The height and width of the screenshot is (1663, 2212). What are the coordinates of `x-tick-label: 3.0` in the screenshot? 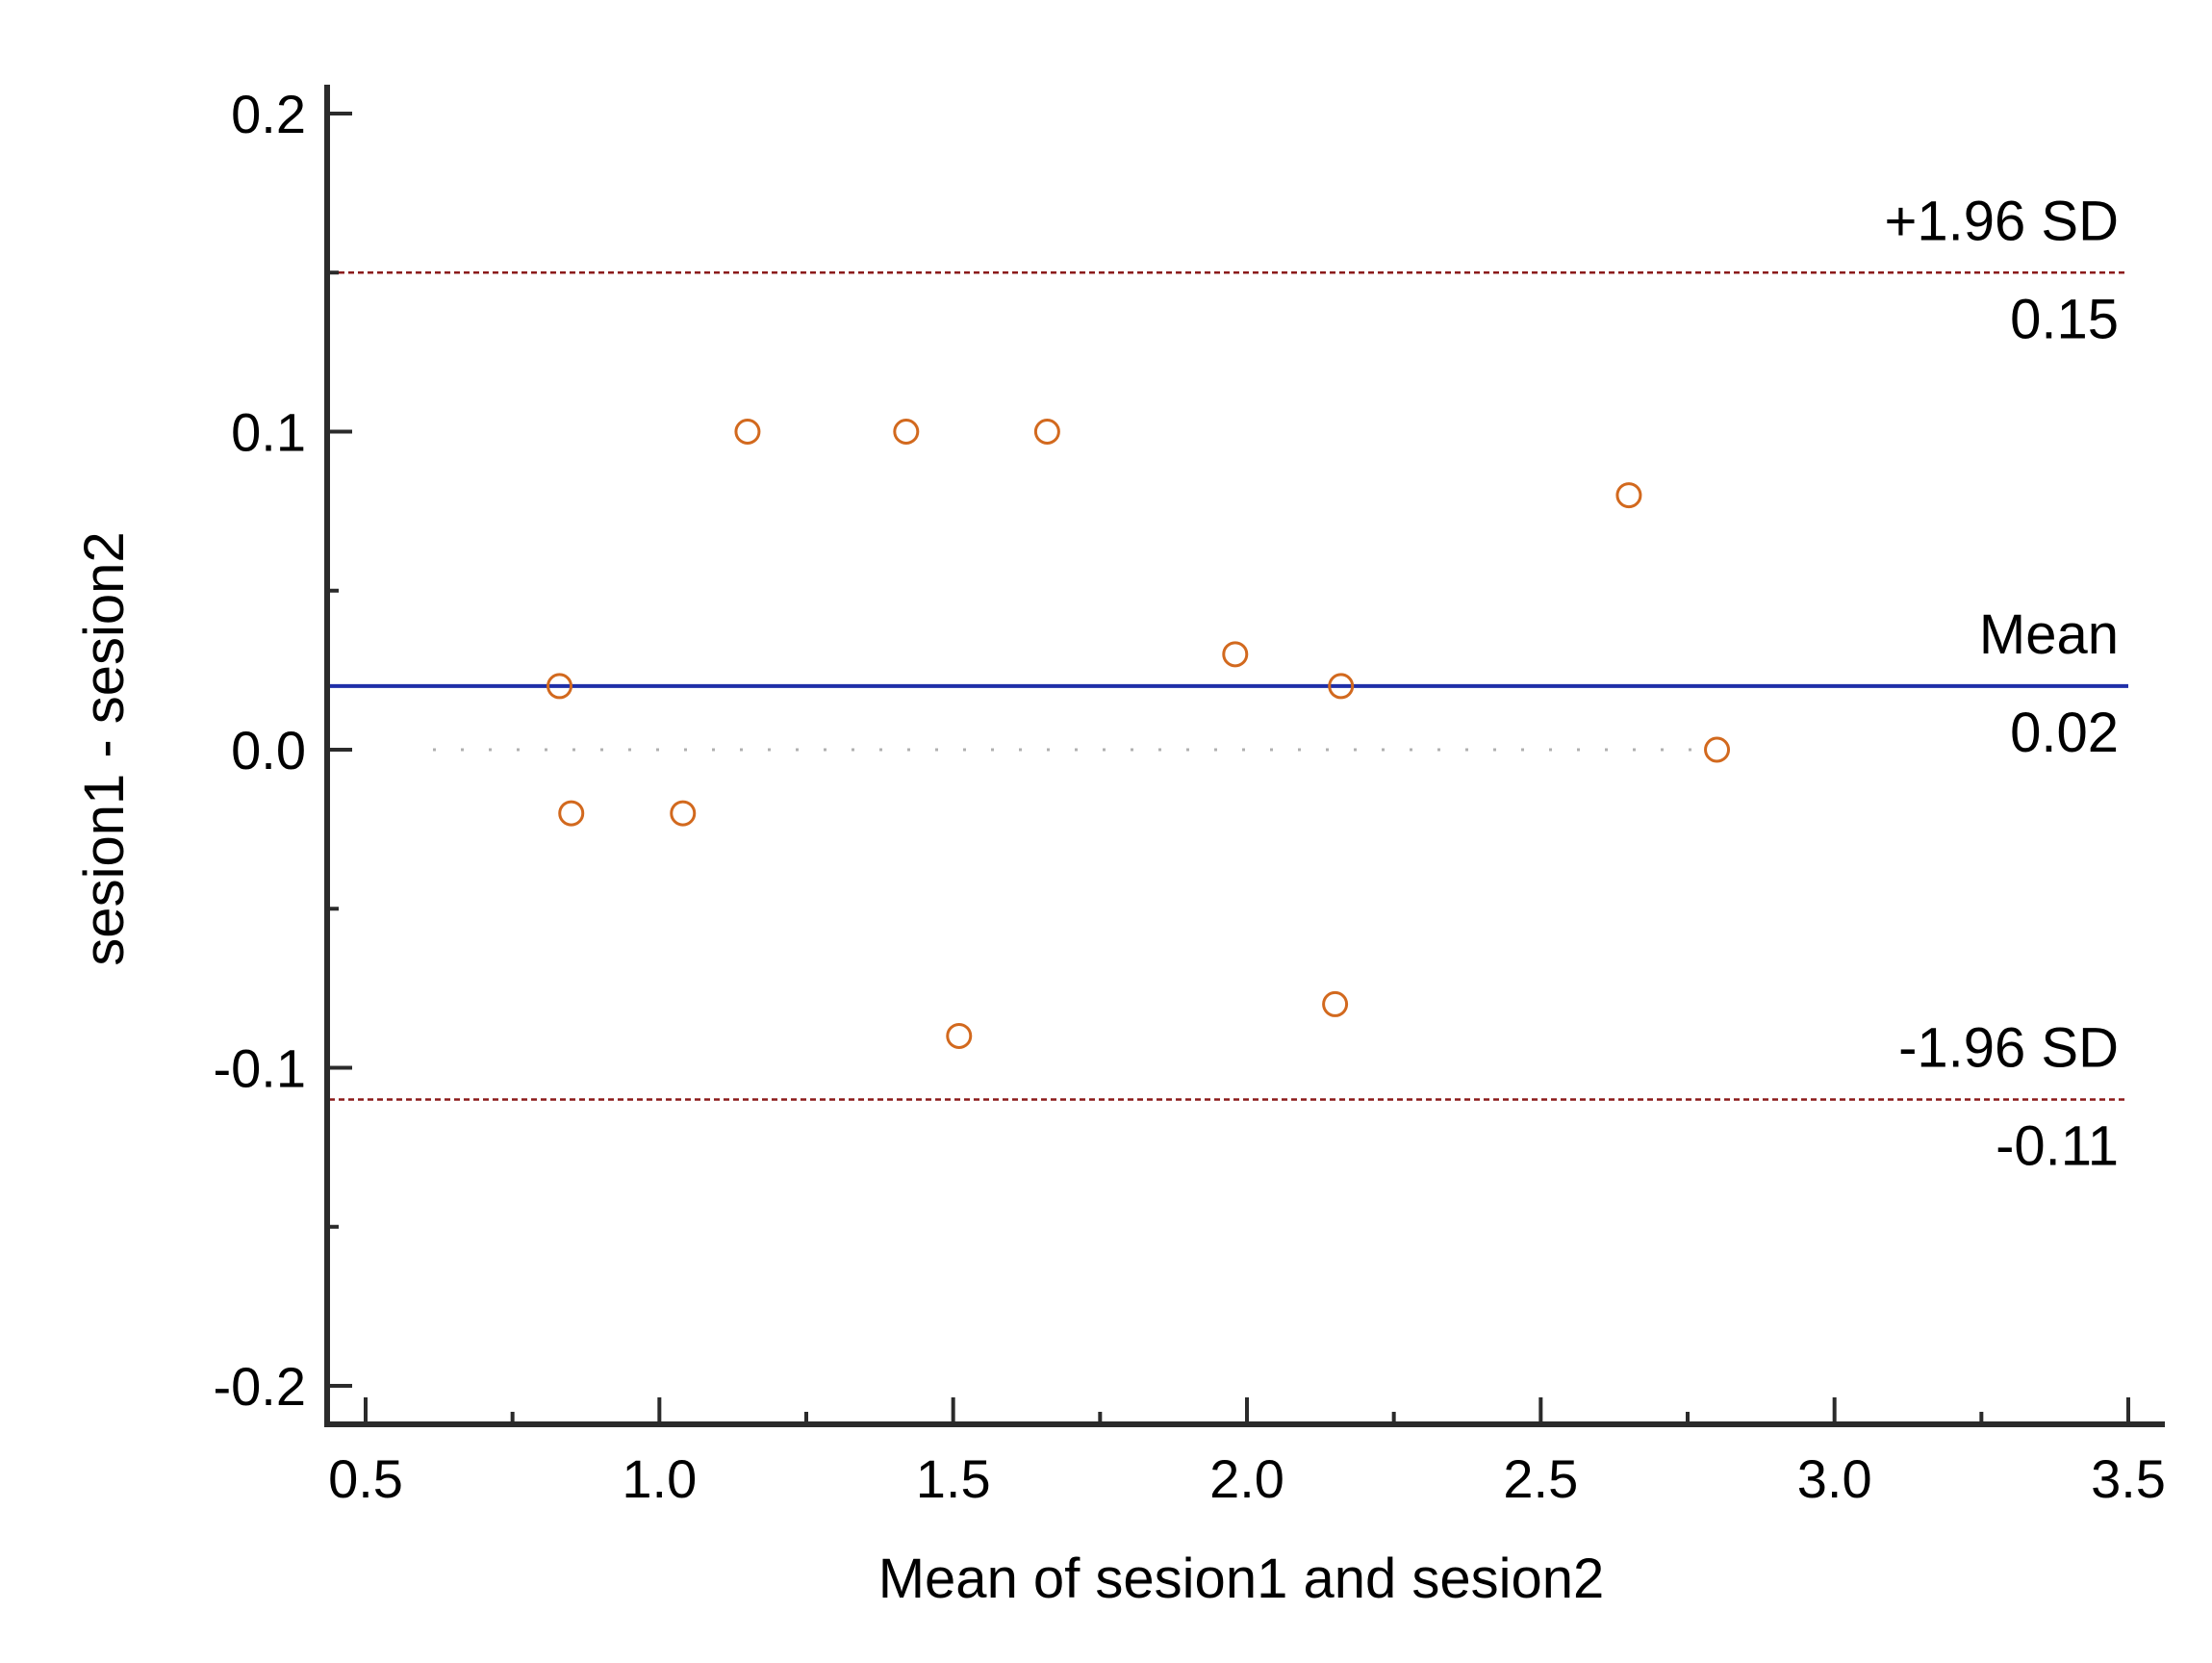 It's located at (1834, 1479).